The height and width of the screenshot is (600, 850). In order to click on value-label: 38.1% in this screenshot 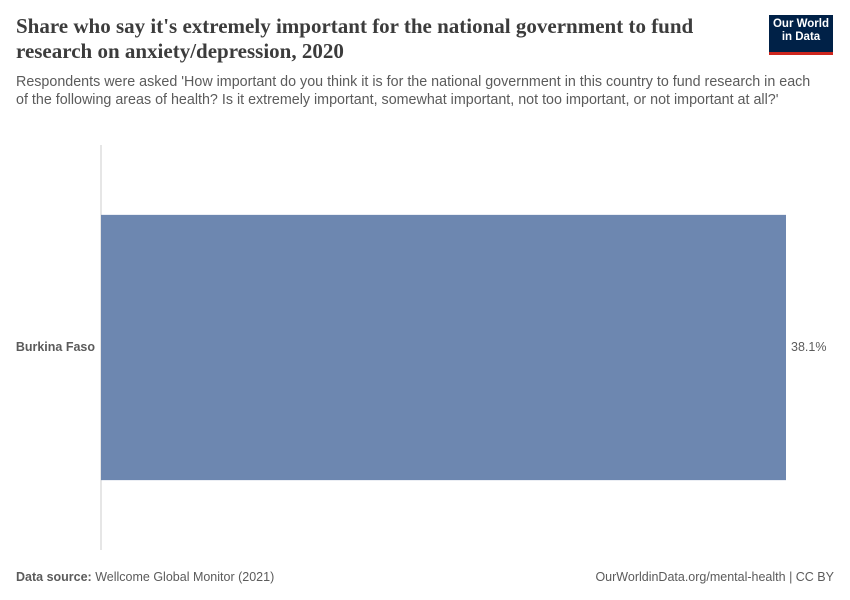, I will do `click(808, 347)`.